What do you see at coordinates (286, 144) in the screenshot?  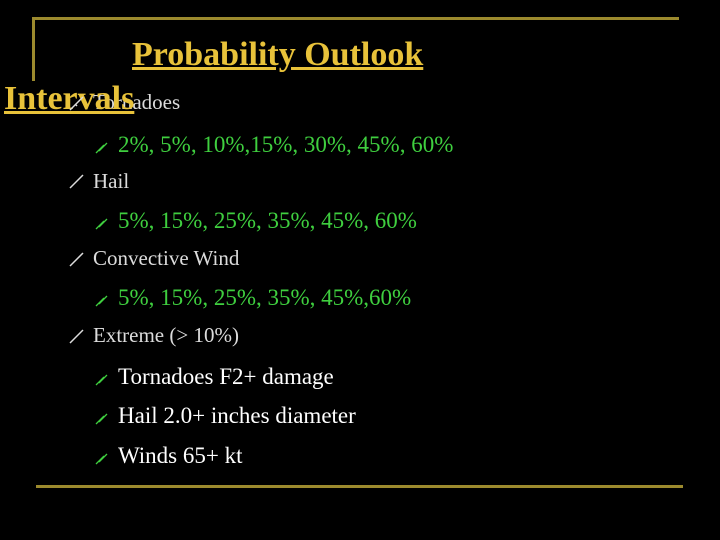 I see `sub-bullet: 2%, 5%, 10%,15%, 30%, 45%, 60%` at bounding box center [286, 144].